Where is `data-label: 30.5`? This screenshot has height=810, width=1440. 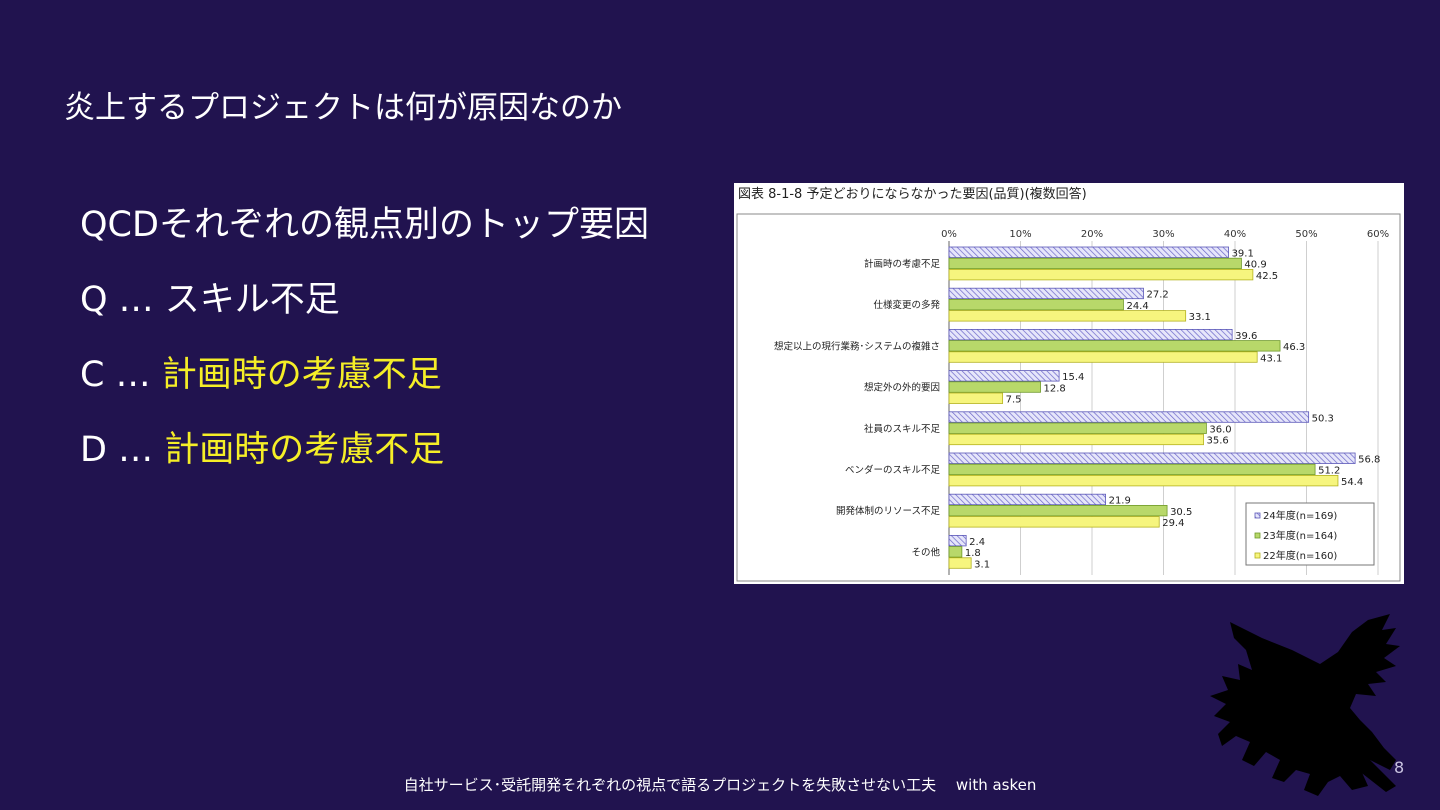 data-label: 30.5 is located at coordinates (1181, 512).